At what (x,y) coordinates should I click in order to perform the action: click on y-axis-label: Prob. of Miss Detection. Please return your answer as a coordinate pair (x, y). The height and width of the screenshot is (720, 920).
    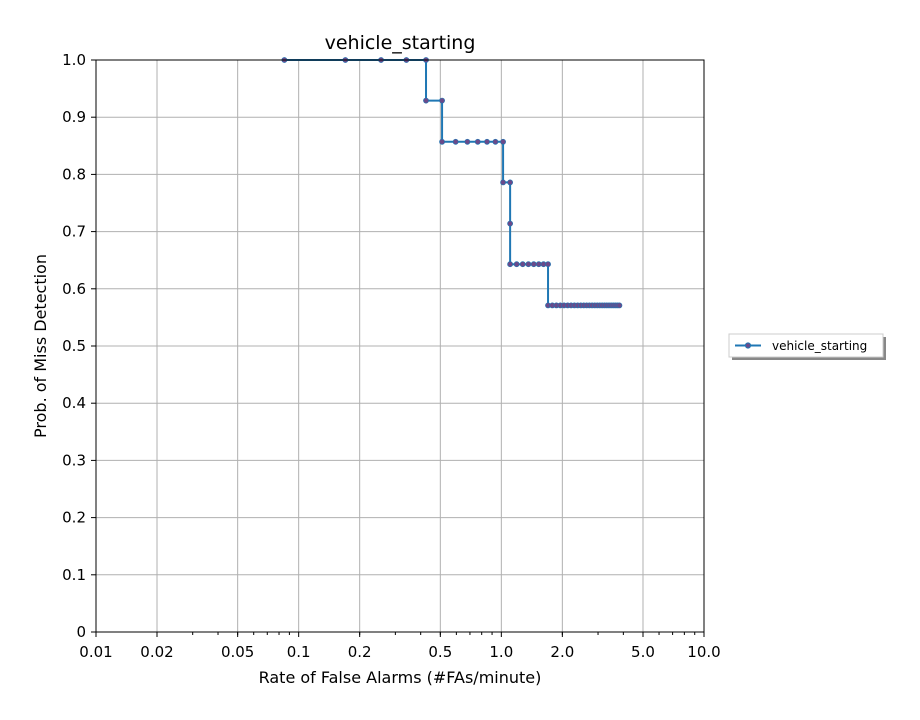
    Looking at the image, I should click on (40, 346).